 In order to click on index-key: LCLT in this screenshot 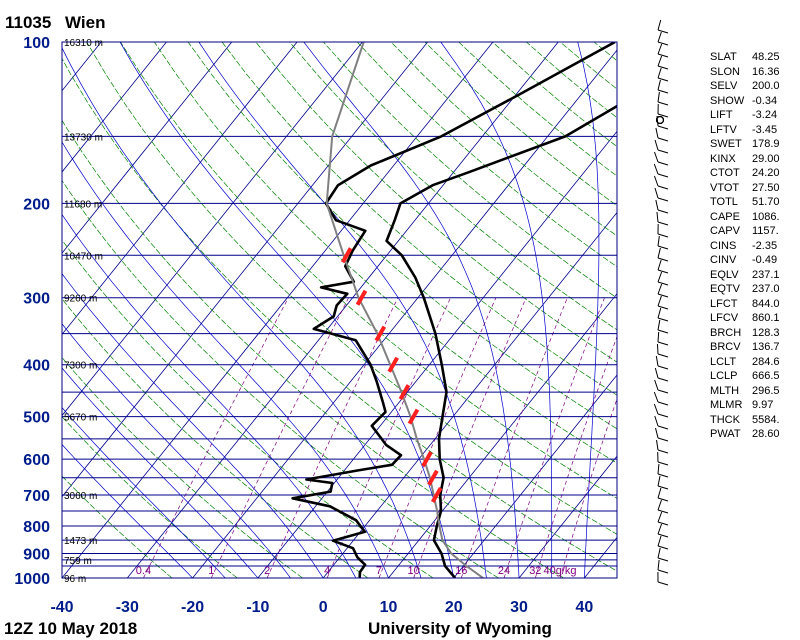, I will do `click(723, 361)`.